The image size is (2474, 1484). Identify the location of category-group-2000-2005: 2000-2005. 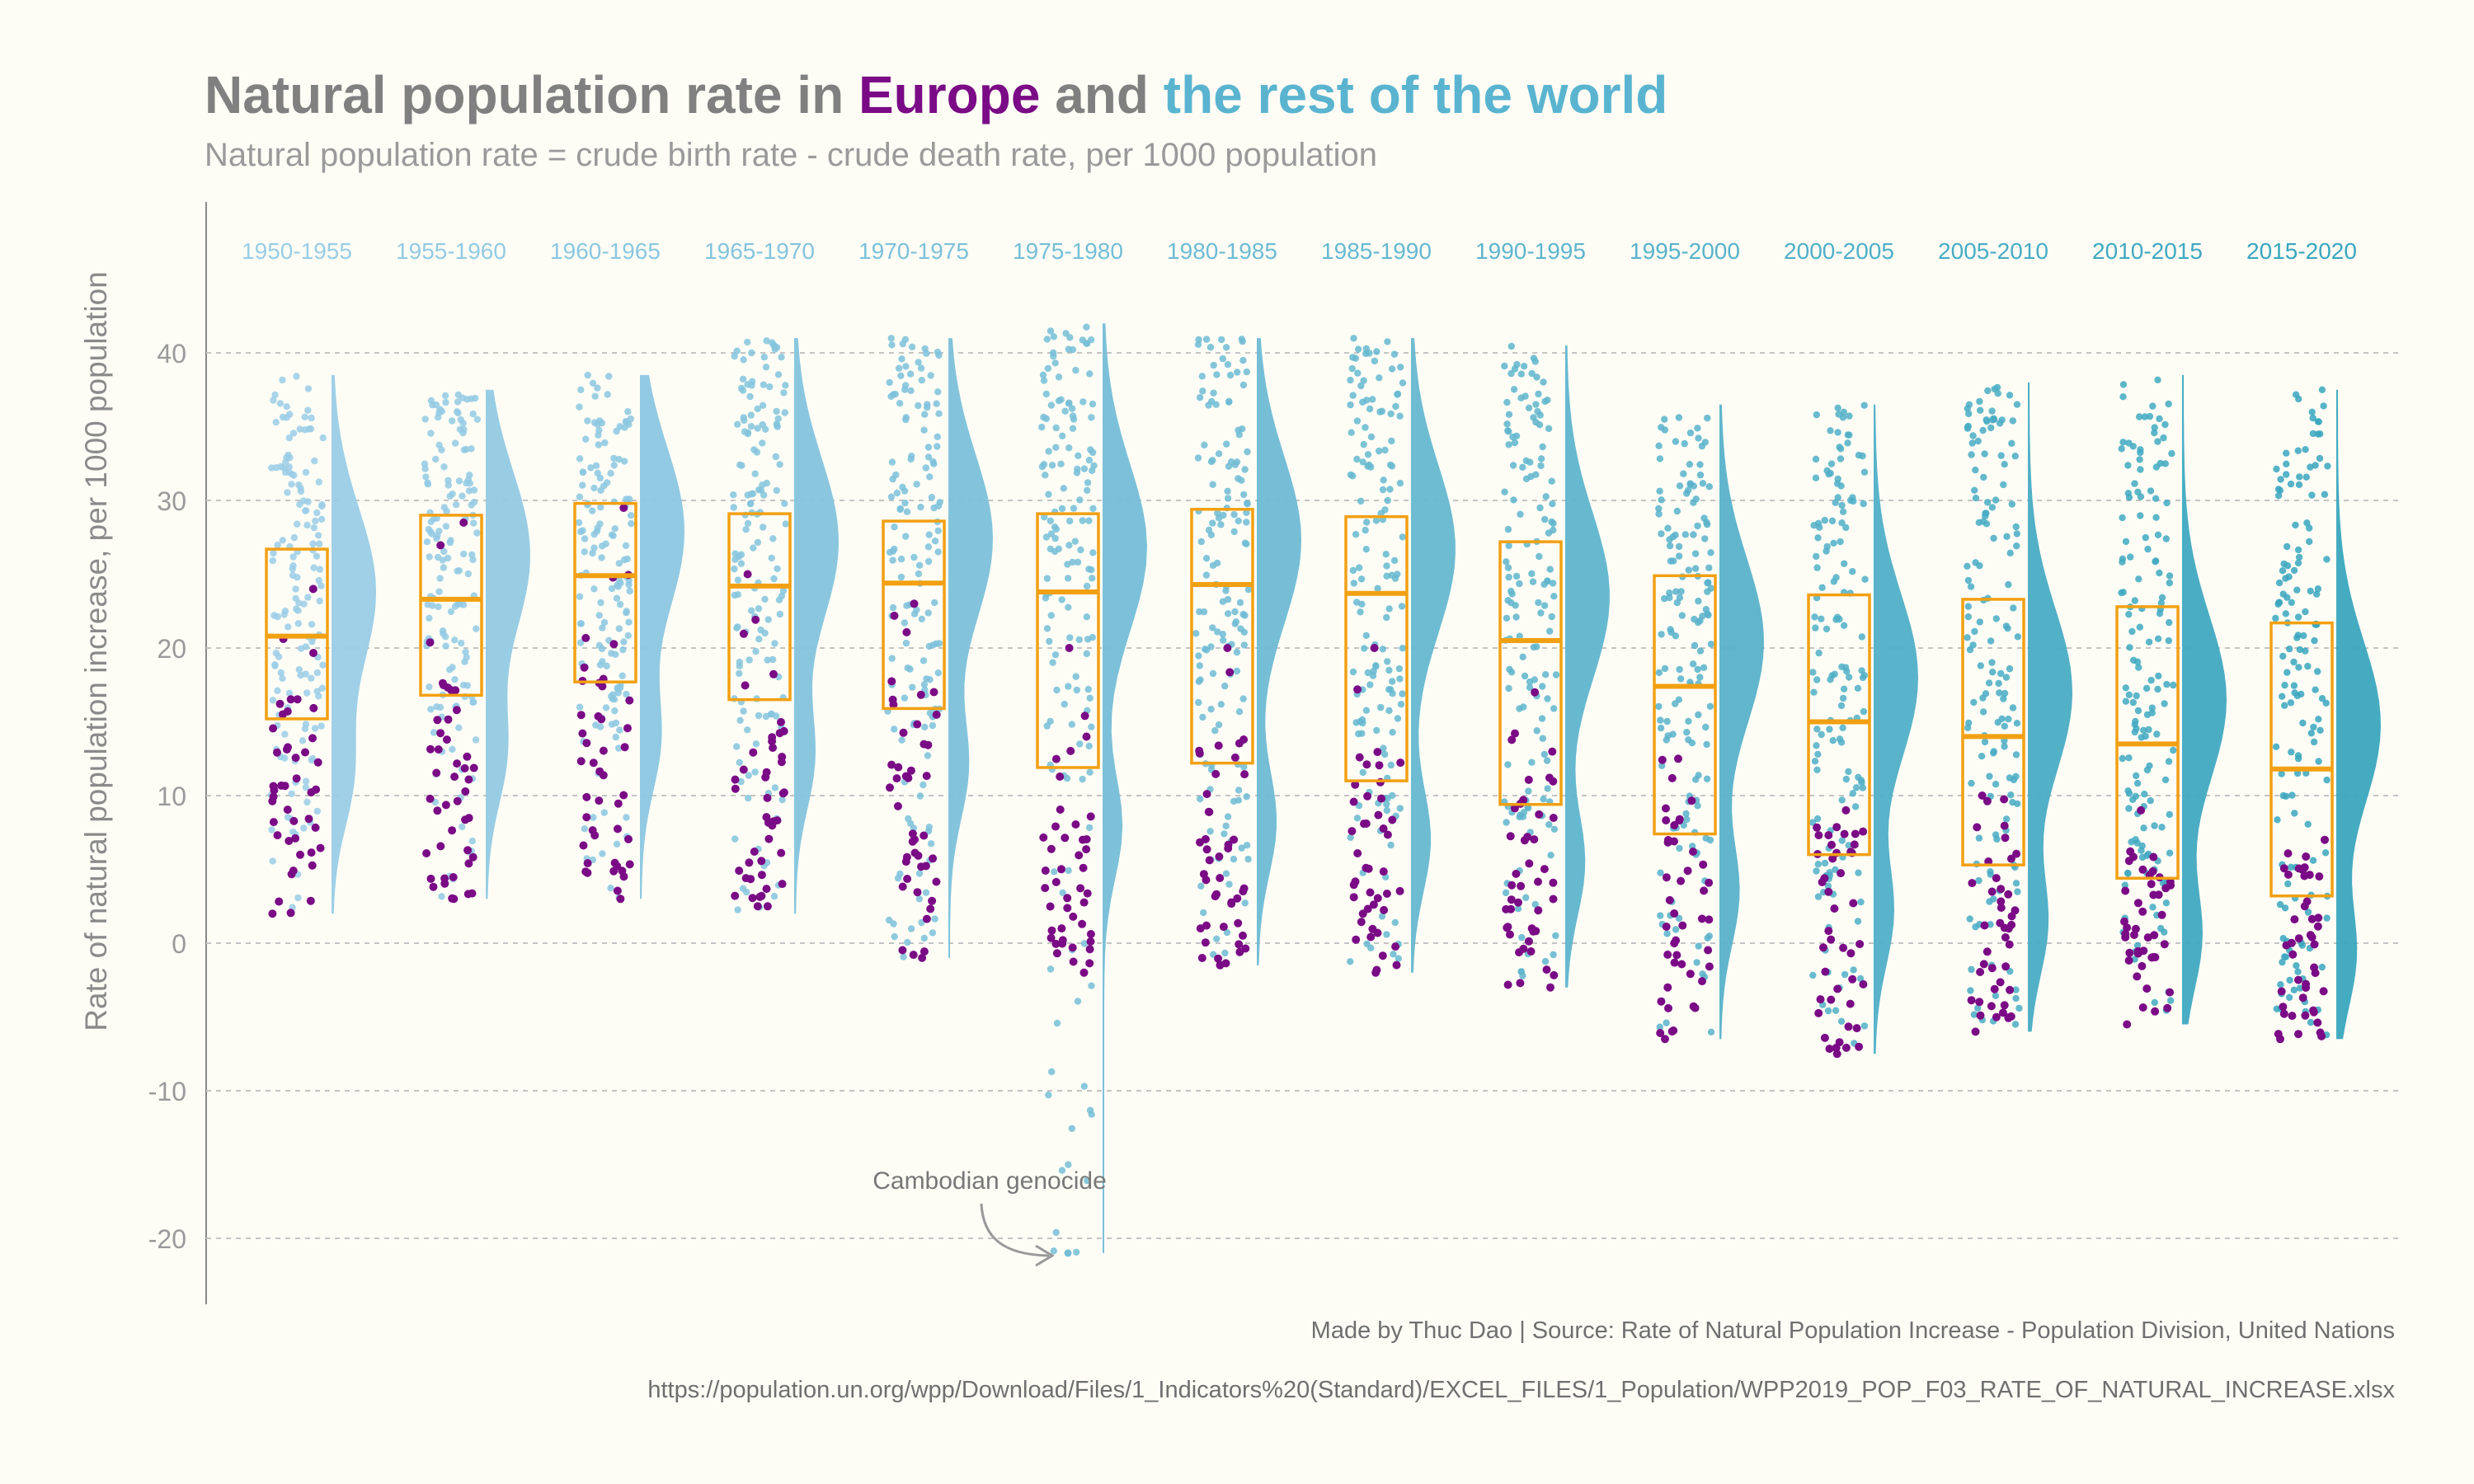
(1851, 648).